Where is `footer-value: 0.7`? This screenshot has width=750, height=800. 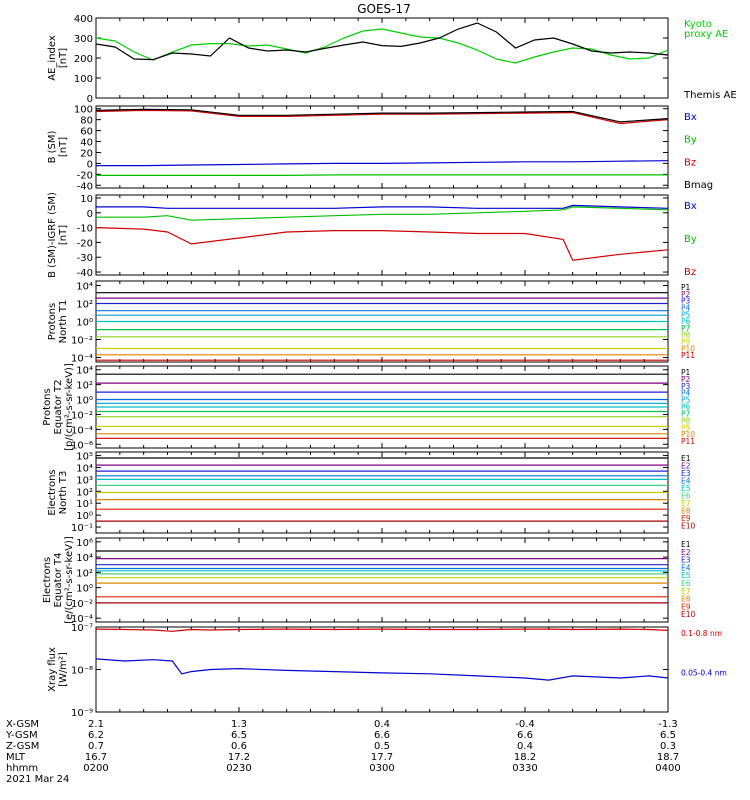 footer-value: 0.7 is located at coordinates (96, 746).